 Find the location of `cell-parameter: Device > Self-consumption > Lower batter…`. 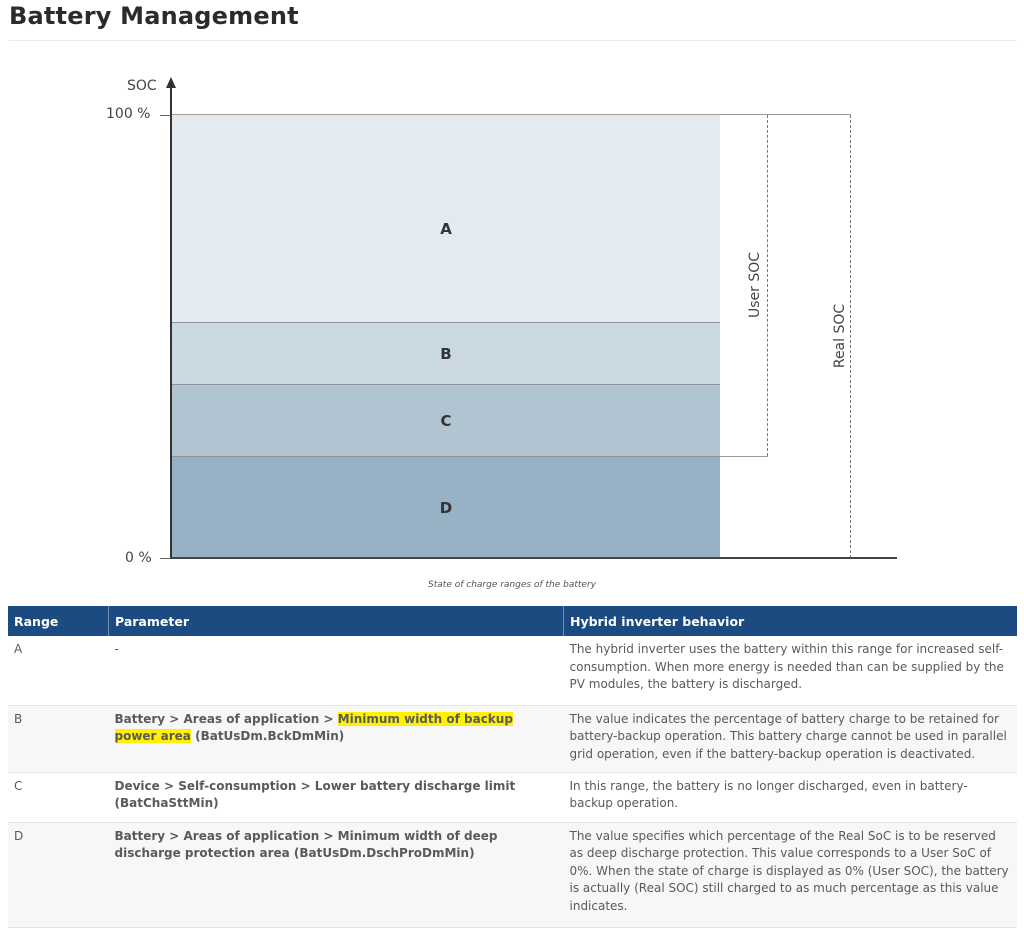

cell-parameter: Device > Self-consumption > Lower batter… is located at coordinates (336, 797).